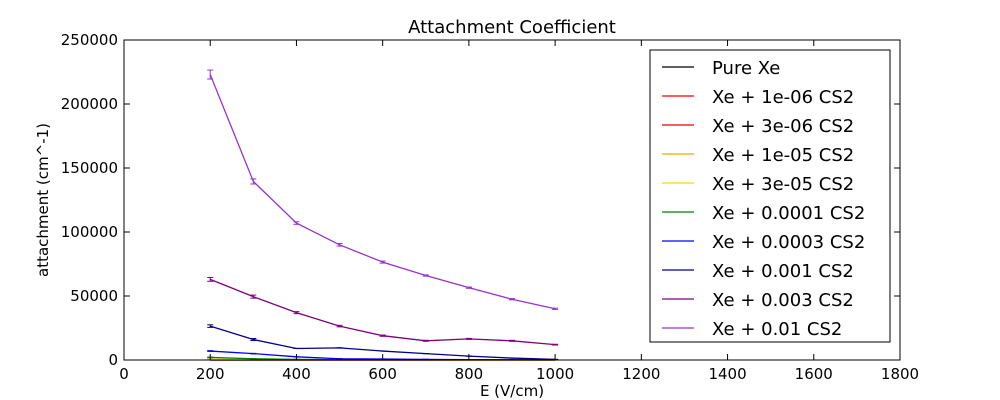 The height and width of the screenshot is (400, 1000). Describe the element at coordinates (783, 155) in the screenshot. I see `legend-label: Xe + 1e-05 CS2` at that location.